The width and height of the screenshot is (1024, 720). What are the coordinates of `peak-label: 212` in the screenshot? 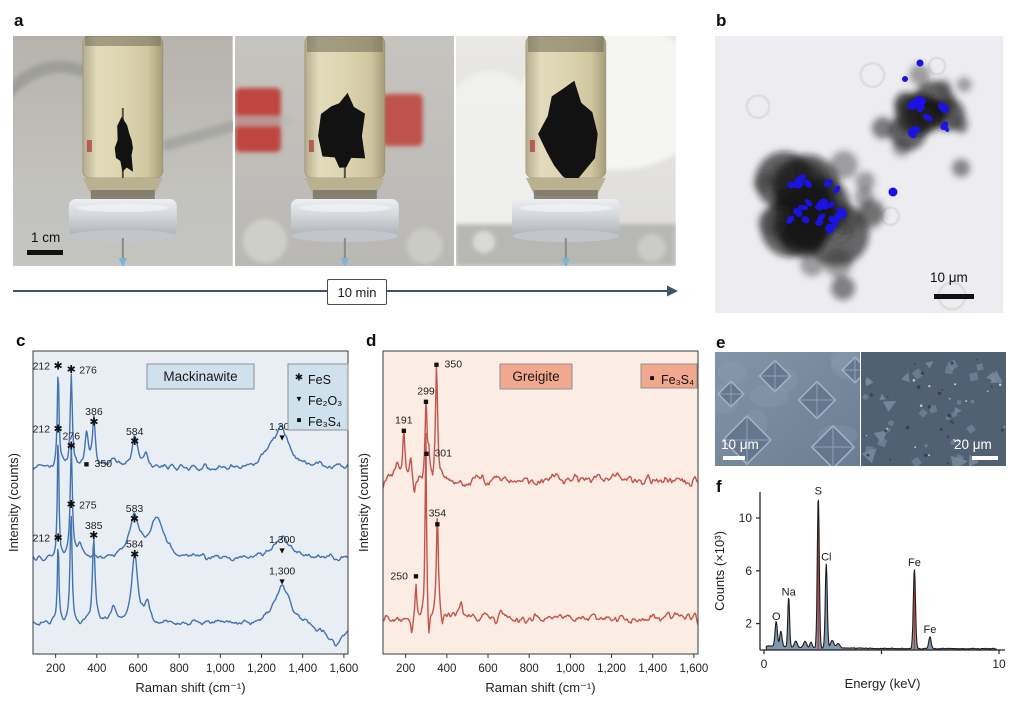 It's located at (42, 367).